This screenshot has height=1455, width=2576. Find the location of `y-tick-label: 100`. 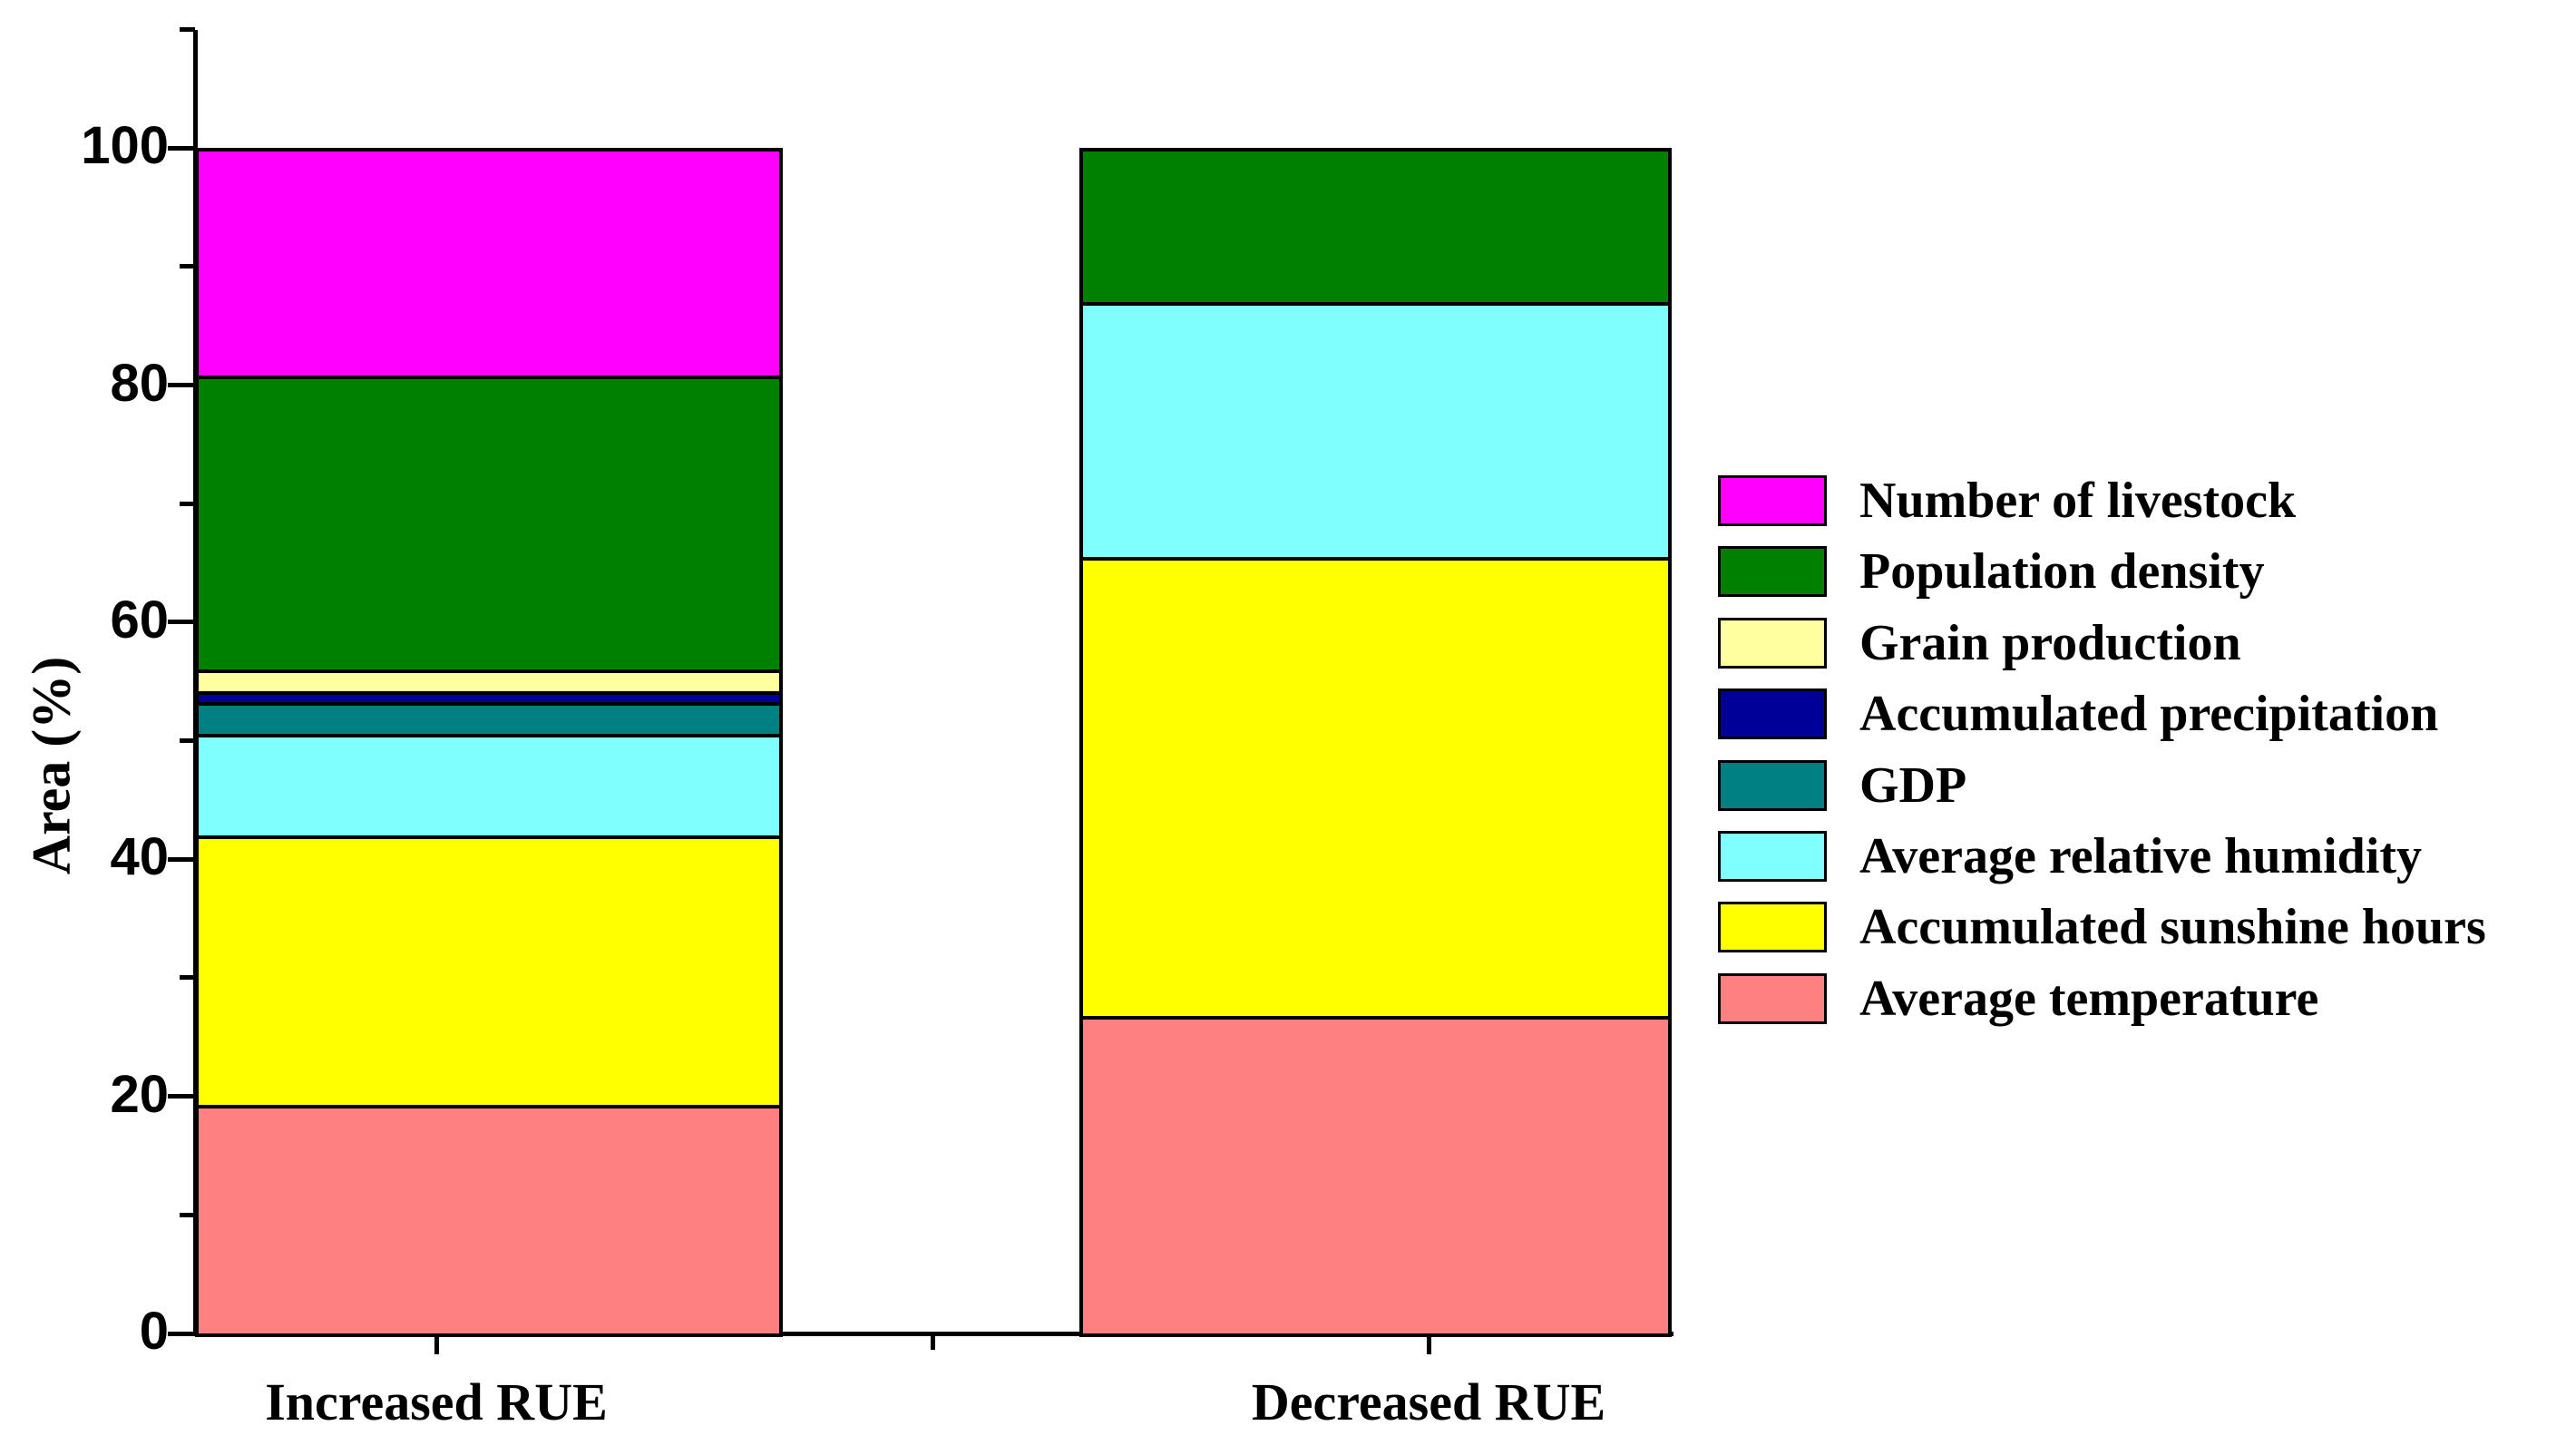

y-tick-label: 100 is located at coordinates (125, 146).